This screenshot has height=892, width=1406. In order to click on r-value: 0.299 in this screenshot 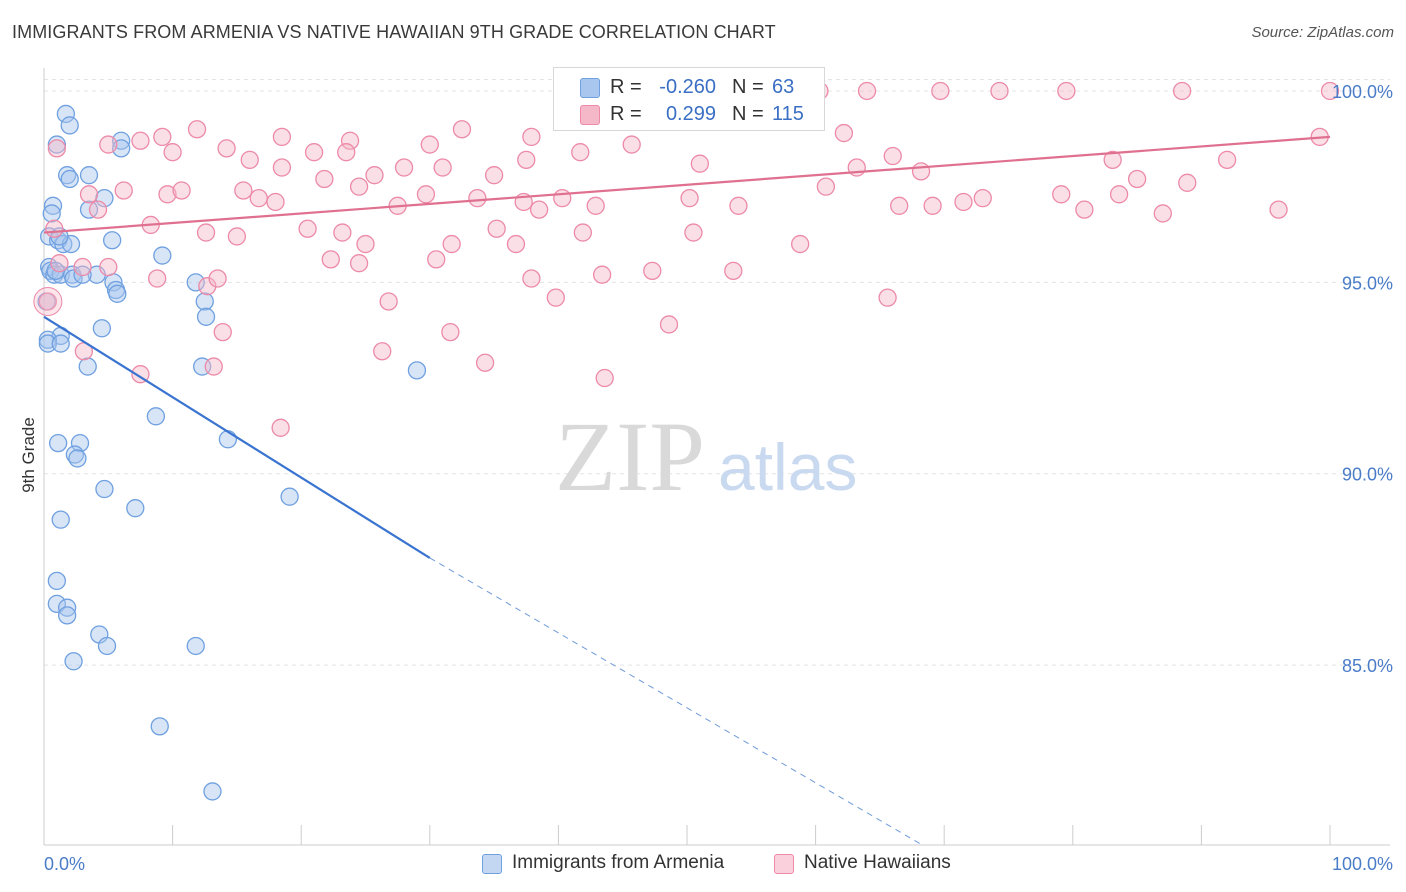, I will do `click(690, 114)`.